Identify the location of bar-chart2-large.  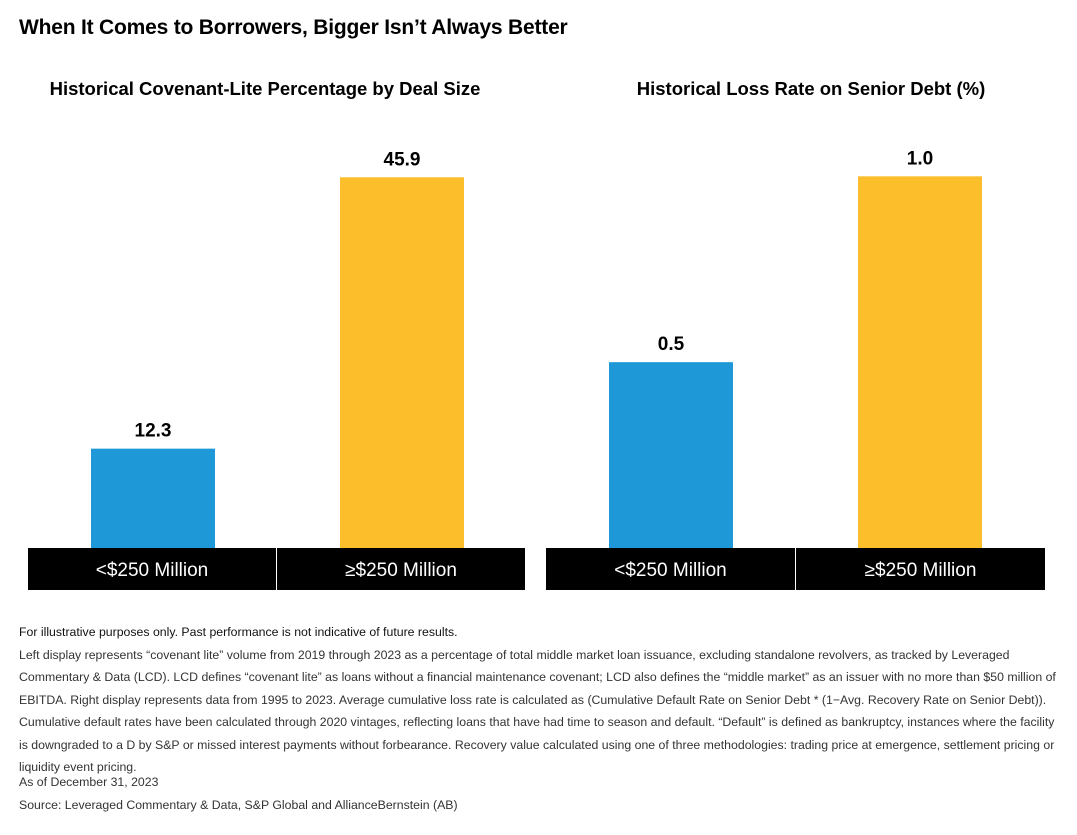
(920, 362).